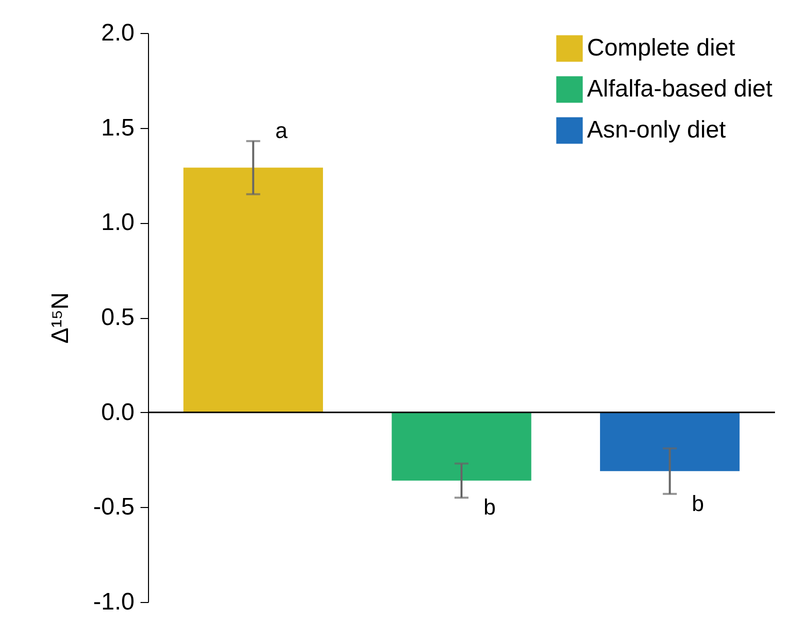  Describe the element at coordinates (656, 130) in the screenshot. I see `legend-label: Asn-only diet` at that location.